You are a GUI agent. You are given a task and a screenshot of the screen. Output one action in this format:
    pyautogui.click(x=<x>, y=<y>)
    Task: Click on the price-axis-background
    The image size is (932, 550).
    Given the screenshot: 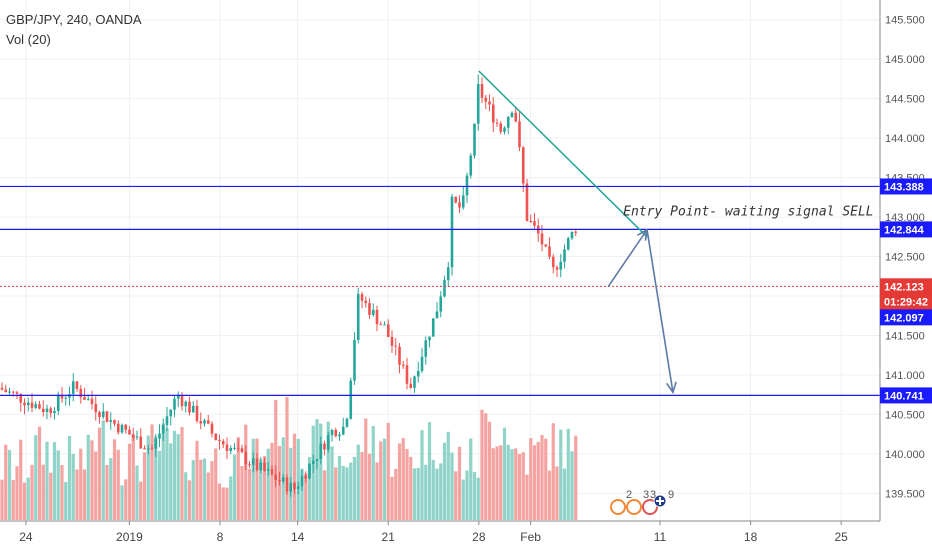 What is the action you would take?
    pyautogui.click(x=906, y=260)
    